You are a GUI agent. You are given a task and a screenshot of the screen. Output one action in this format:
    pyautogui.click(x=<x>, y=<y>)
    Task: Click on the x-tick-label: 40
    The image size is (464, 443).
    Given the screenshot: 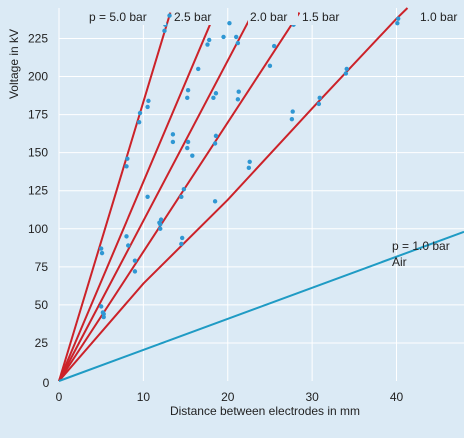 What is the action you would take?
    pyautogui.click(x=397, y=397)
    